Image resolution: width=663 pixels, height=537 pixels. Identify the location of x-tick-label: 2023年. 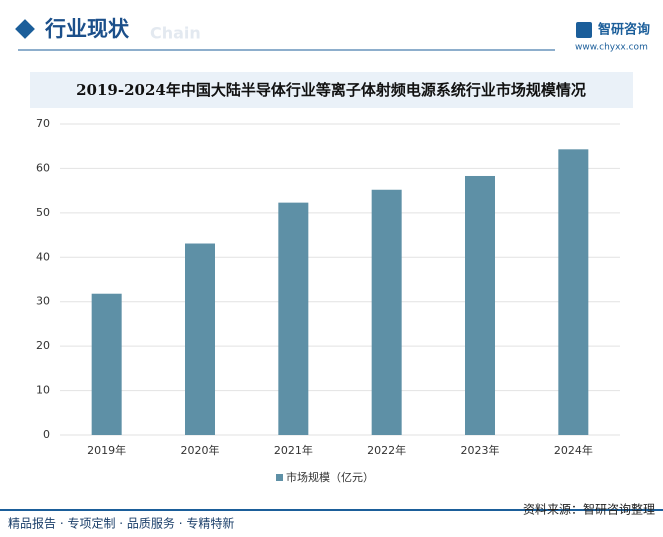
(480, 450).